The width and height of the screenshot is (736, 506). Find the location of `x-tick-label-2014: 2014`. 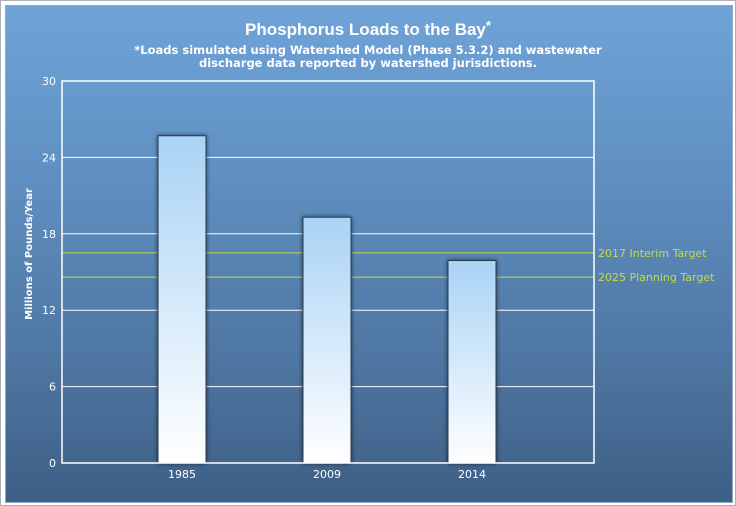

x-tick-label-2014: 2014 is located at coordinates (472, 474).